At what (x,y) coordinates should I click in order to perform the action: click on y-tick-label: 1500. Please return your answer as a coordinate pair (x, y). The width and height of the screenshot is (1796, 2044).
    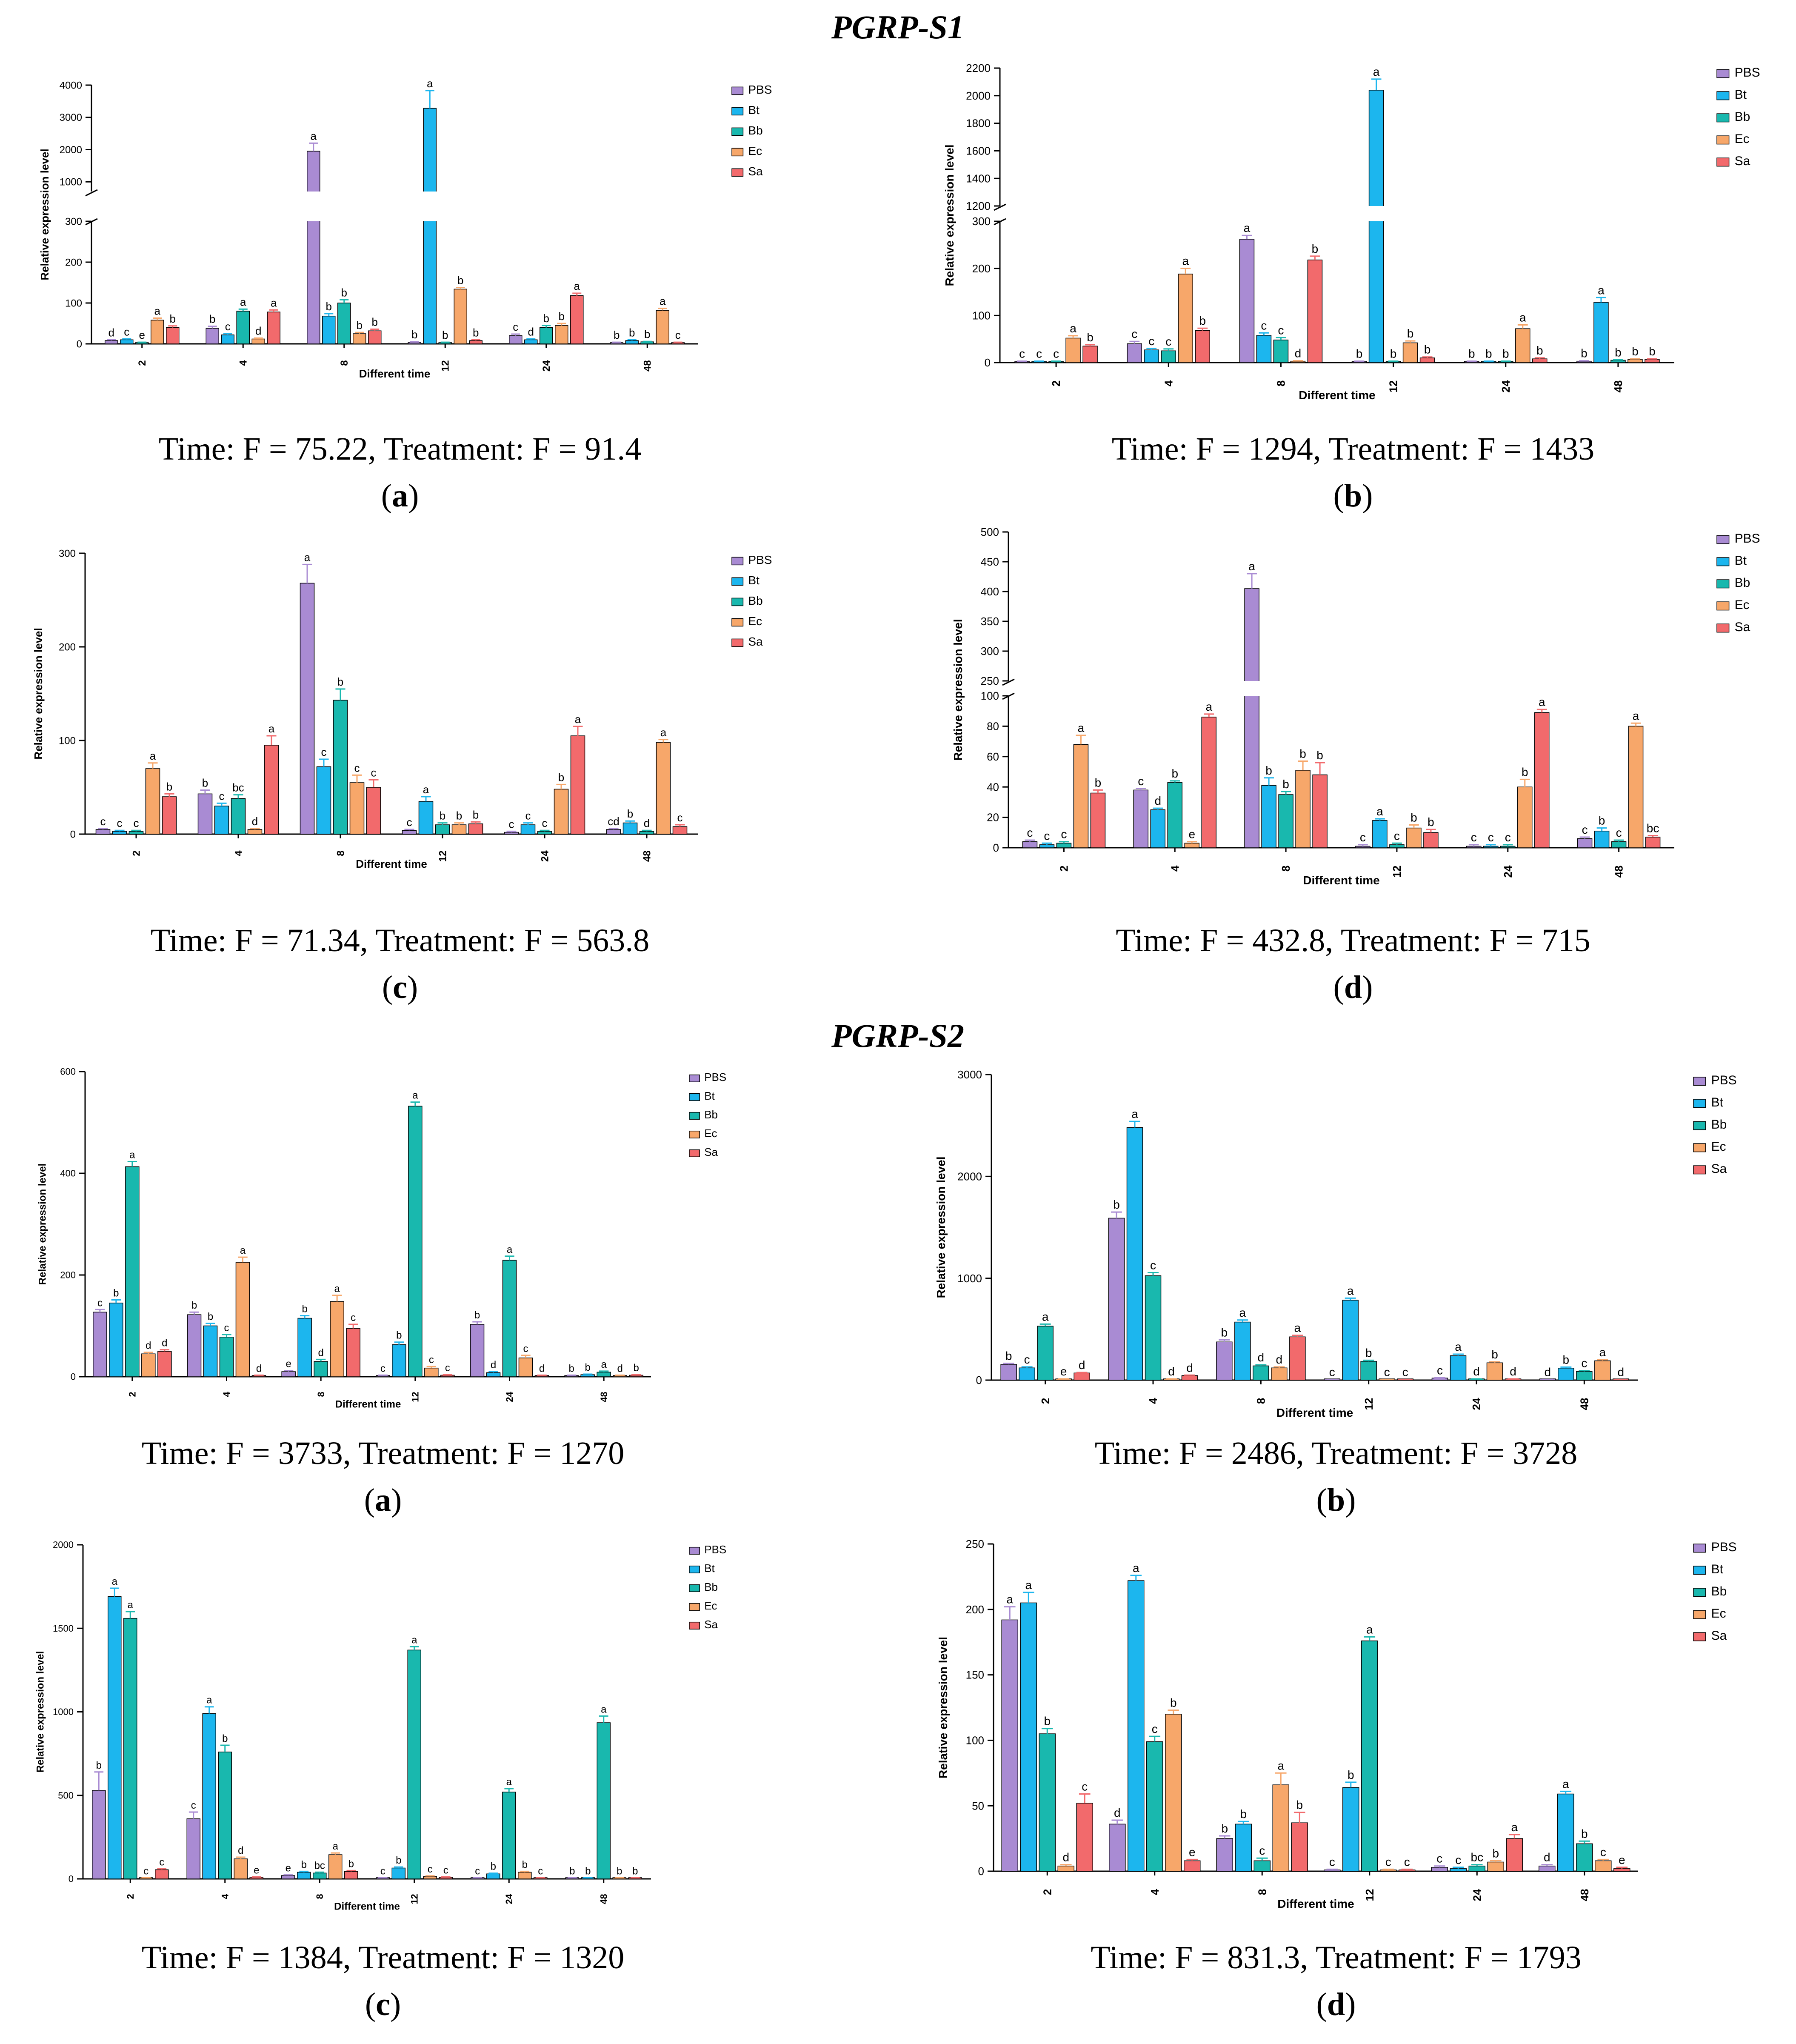
    Looking at the image, I should click on (63, 1628).